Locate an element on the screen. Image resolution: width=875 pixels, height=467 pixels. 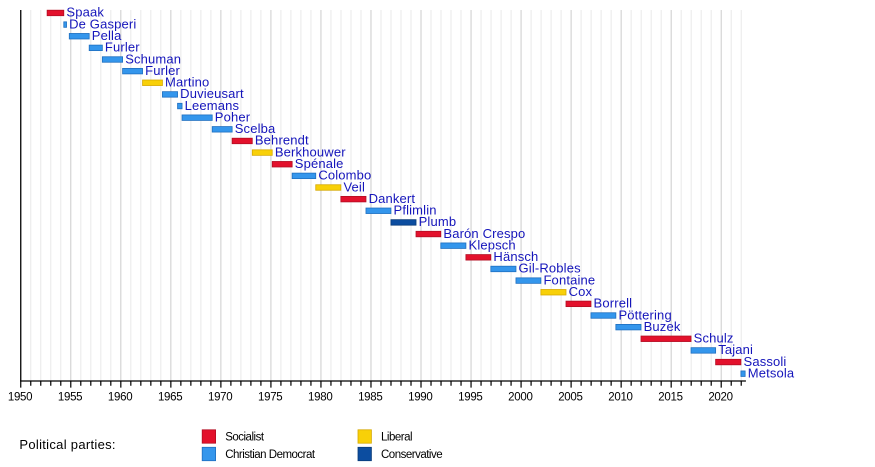
svg-text: 1970 is located at coordinates (220, 398).